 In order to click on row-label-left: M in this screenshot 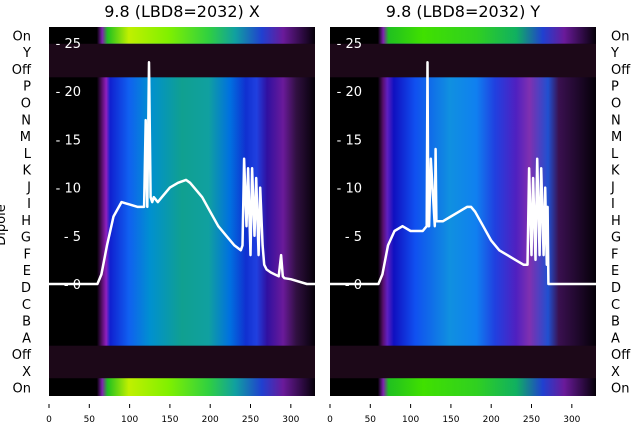, I will do `click(25, 137)`.